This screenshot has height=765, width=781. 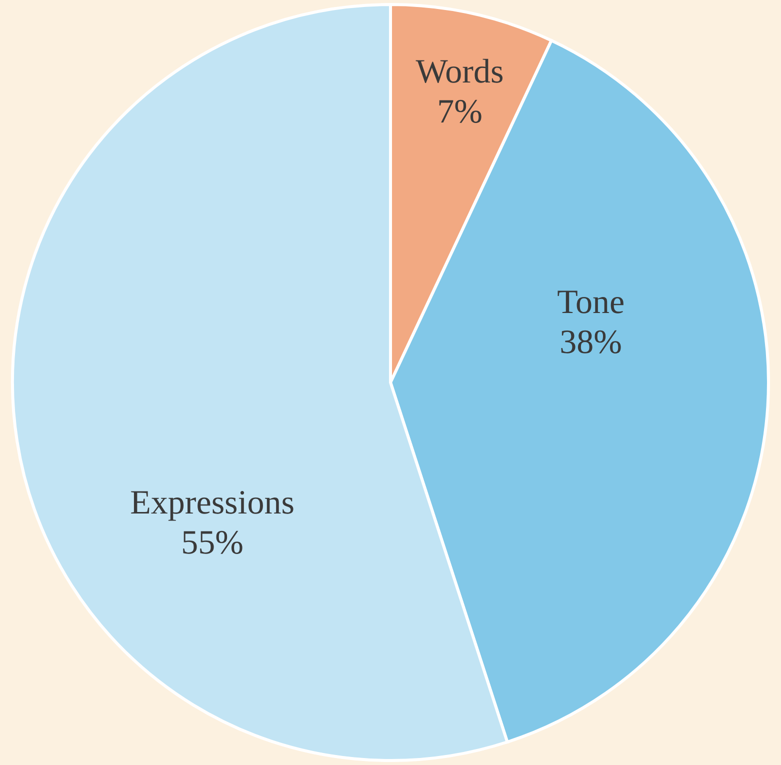 I want to click on data-label: 7%, so click(x=459, y=112).